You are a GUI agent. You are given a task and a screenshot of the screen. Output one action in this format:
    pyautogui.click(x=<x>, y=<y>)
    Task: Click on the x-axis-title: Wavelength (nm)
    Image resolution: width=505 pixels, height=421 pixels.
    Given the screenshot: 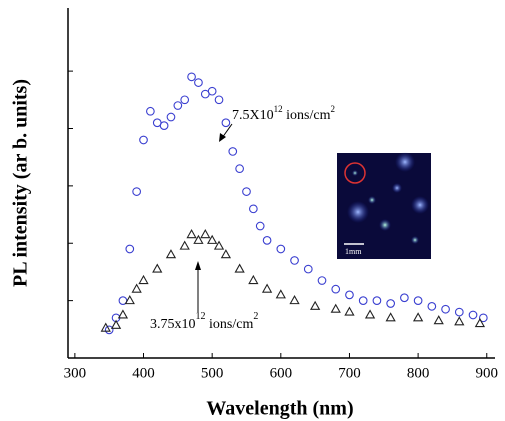 What is the action you would take?
    pyautogui.click(x=279, y=409)
    